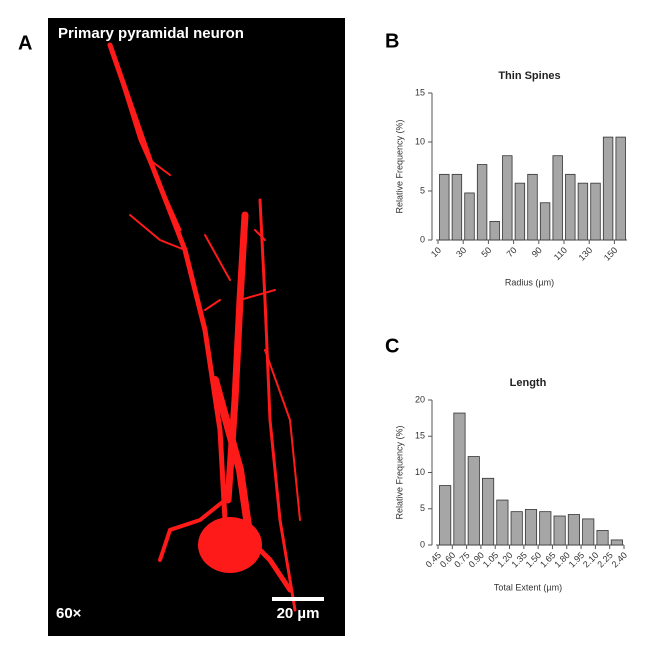 This screenshot has height=654, width=650. What do you see at coordinates (529, 282) in the screenshot?
I see `x-axis-label: Radius (µm)` at bounding box center [529, 282].